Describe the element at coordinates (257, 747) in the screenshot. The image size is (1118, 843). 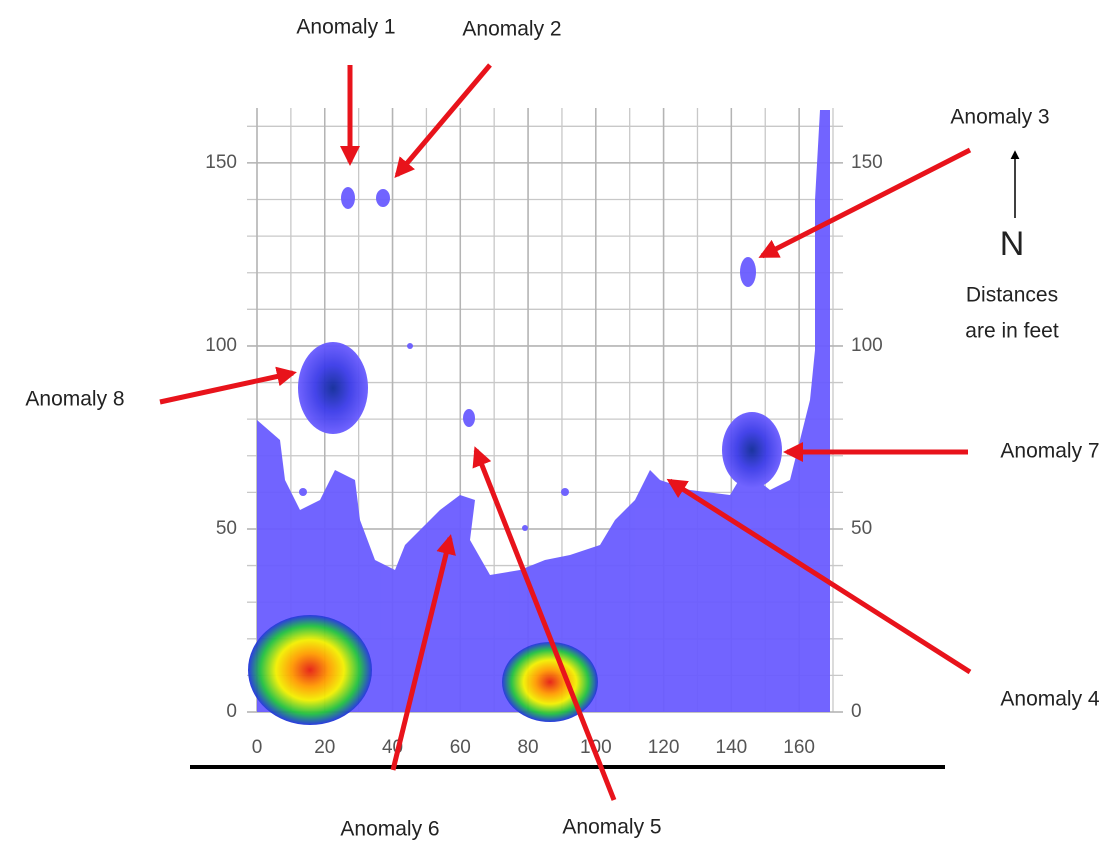
I see `x-tick-label: 0` at that location.